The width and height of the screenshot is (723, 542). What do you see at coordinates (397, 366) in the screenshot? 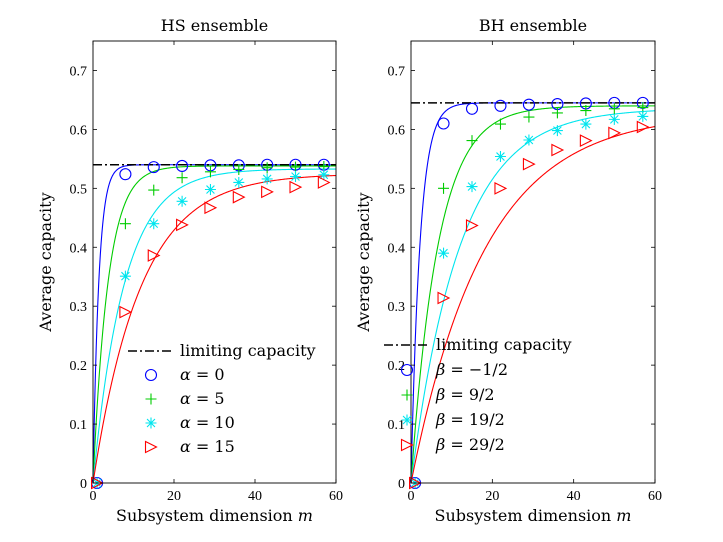
I see `y-tick-label: 0.2` at bounding box center [397, 366].